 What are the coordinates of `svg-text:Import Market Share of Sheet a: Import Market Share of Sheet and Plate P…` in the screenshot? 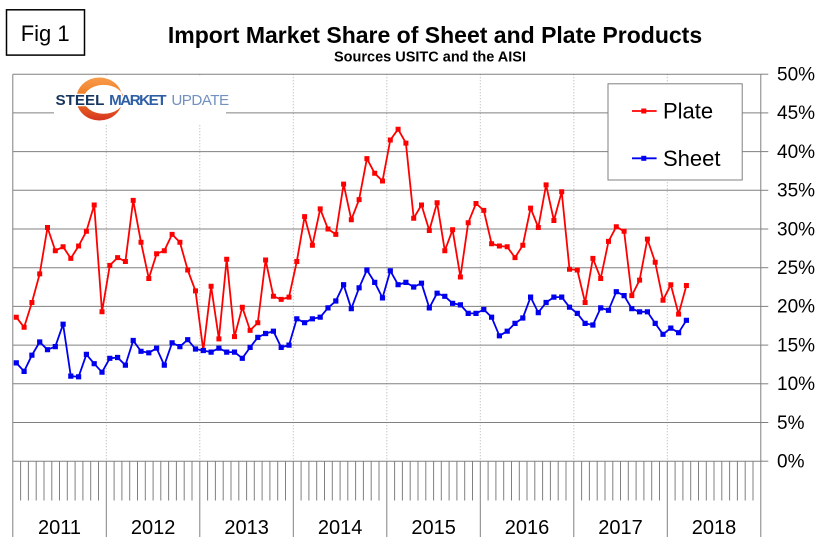 It's located at (435, 35).